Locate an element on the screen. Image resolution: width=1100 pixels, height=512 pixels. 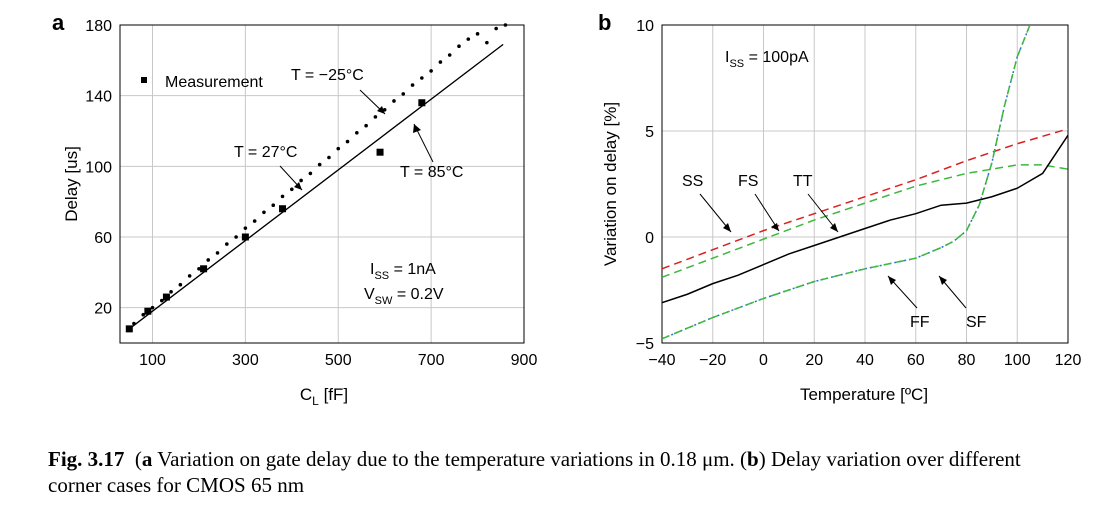
b-xtick-label: 100 is located at coordinates (1017, 360).